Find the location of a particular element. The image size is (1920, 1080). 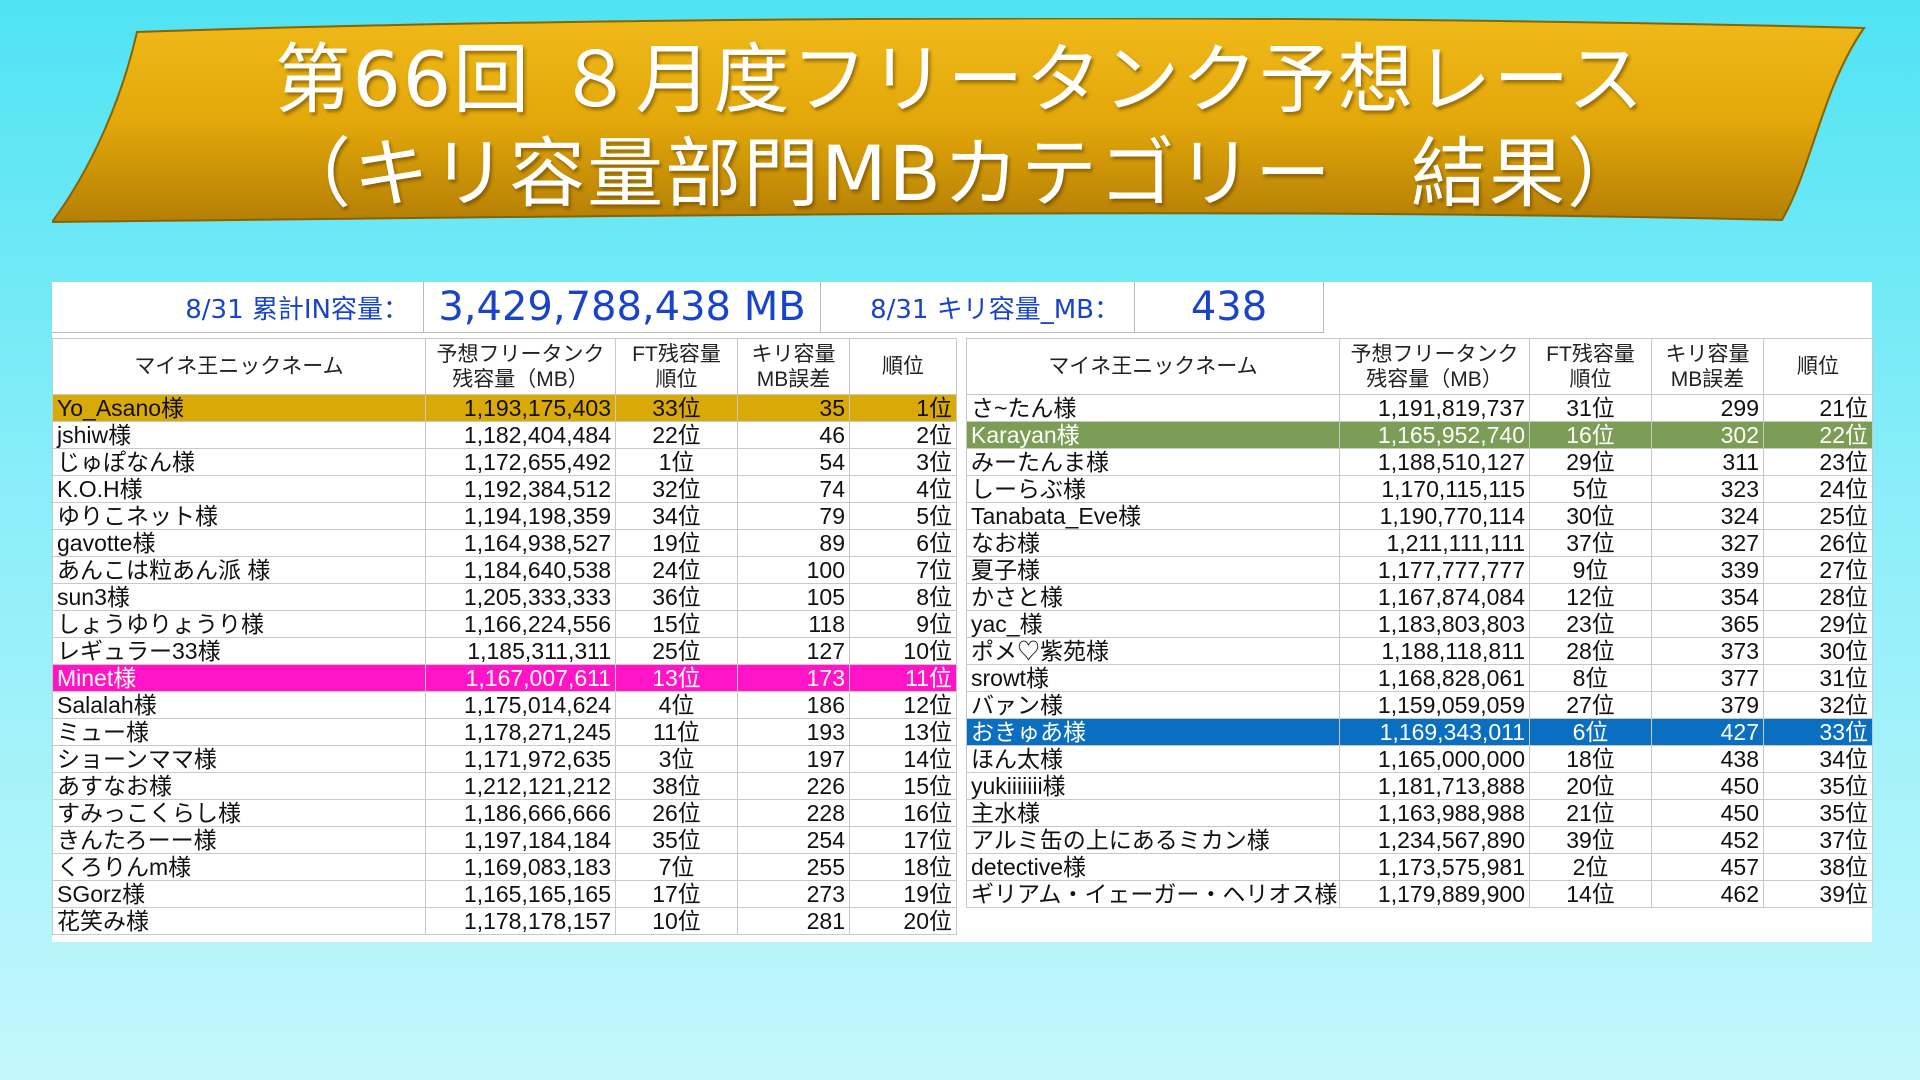

prediction-cell: 1,193,175,403 is located at coordinates (520, 408).